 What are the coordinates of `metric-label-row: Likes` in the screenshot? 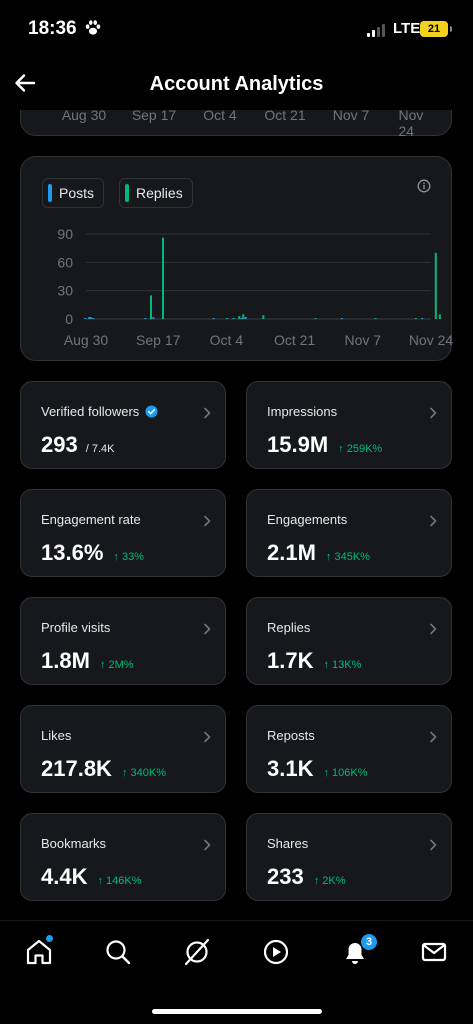 It's located at (56, 735).